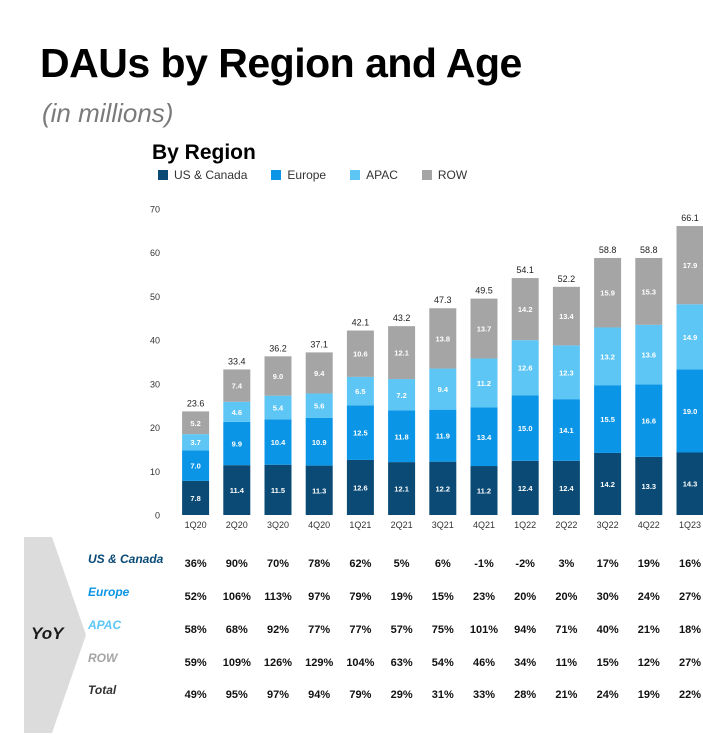 The width and height of the screenshot is (703, 738). What do you see at coordinates (402, 318) in the screenshot?
I see `total-label: 43.2` at bounding box center [402, 318].